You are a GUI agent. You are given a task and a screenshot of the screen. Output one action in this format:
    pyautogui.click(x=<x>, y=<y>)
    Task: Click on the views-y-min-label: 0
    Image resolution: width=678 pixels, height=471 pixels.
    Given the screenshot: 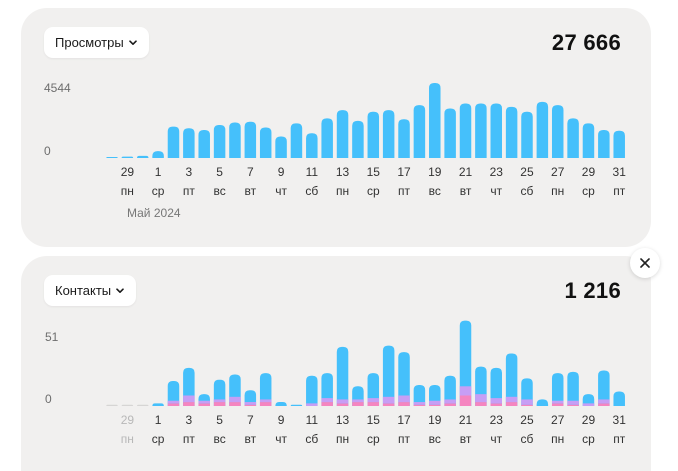 What is the action you would take?
    pyautogui.click(x=47, y=151)
    